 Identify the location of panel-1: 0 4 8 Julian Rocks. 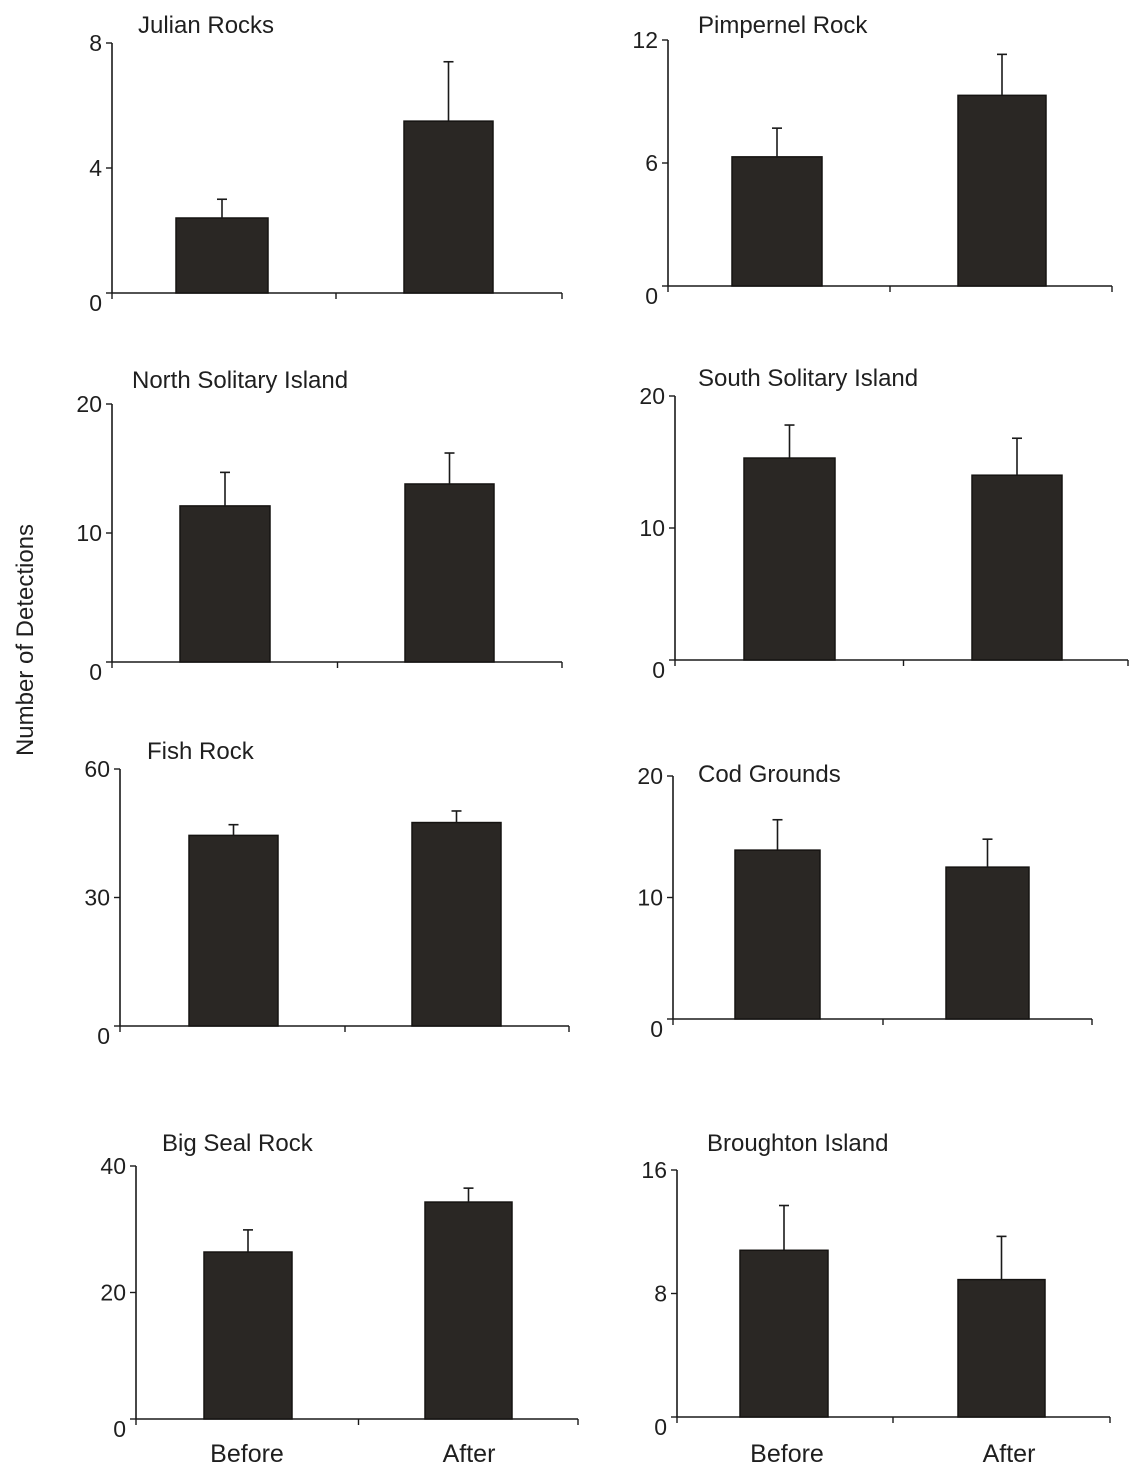
(326, 164).